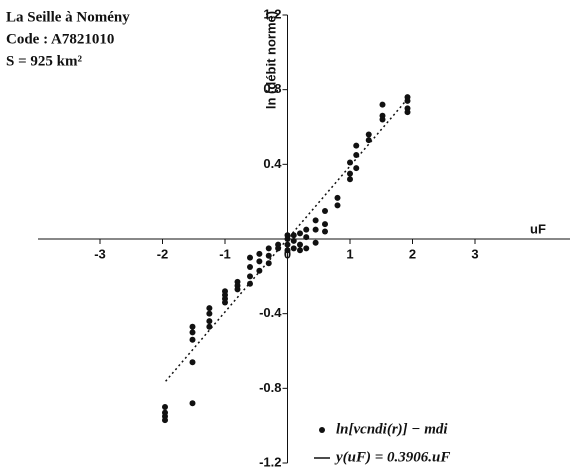  What do you see at coordinates (270, 461) in the screenshot?
I see `y-tick-label: -1.2` at bounding box center [270, 461].